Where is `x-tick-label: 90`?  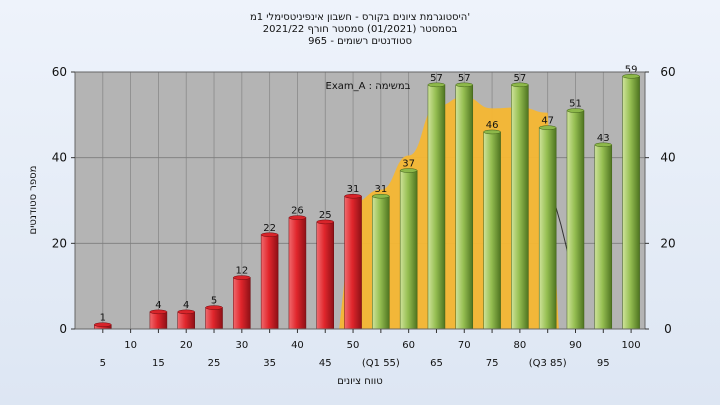 x-tick-label: 90 is located at coordinates (575, 345).